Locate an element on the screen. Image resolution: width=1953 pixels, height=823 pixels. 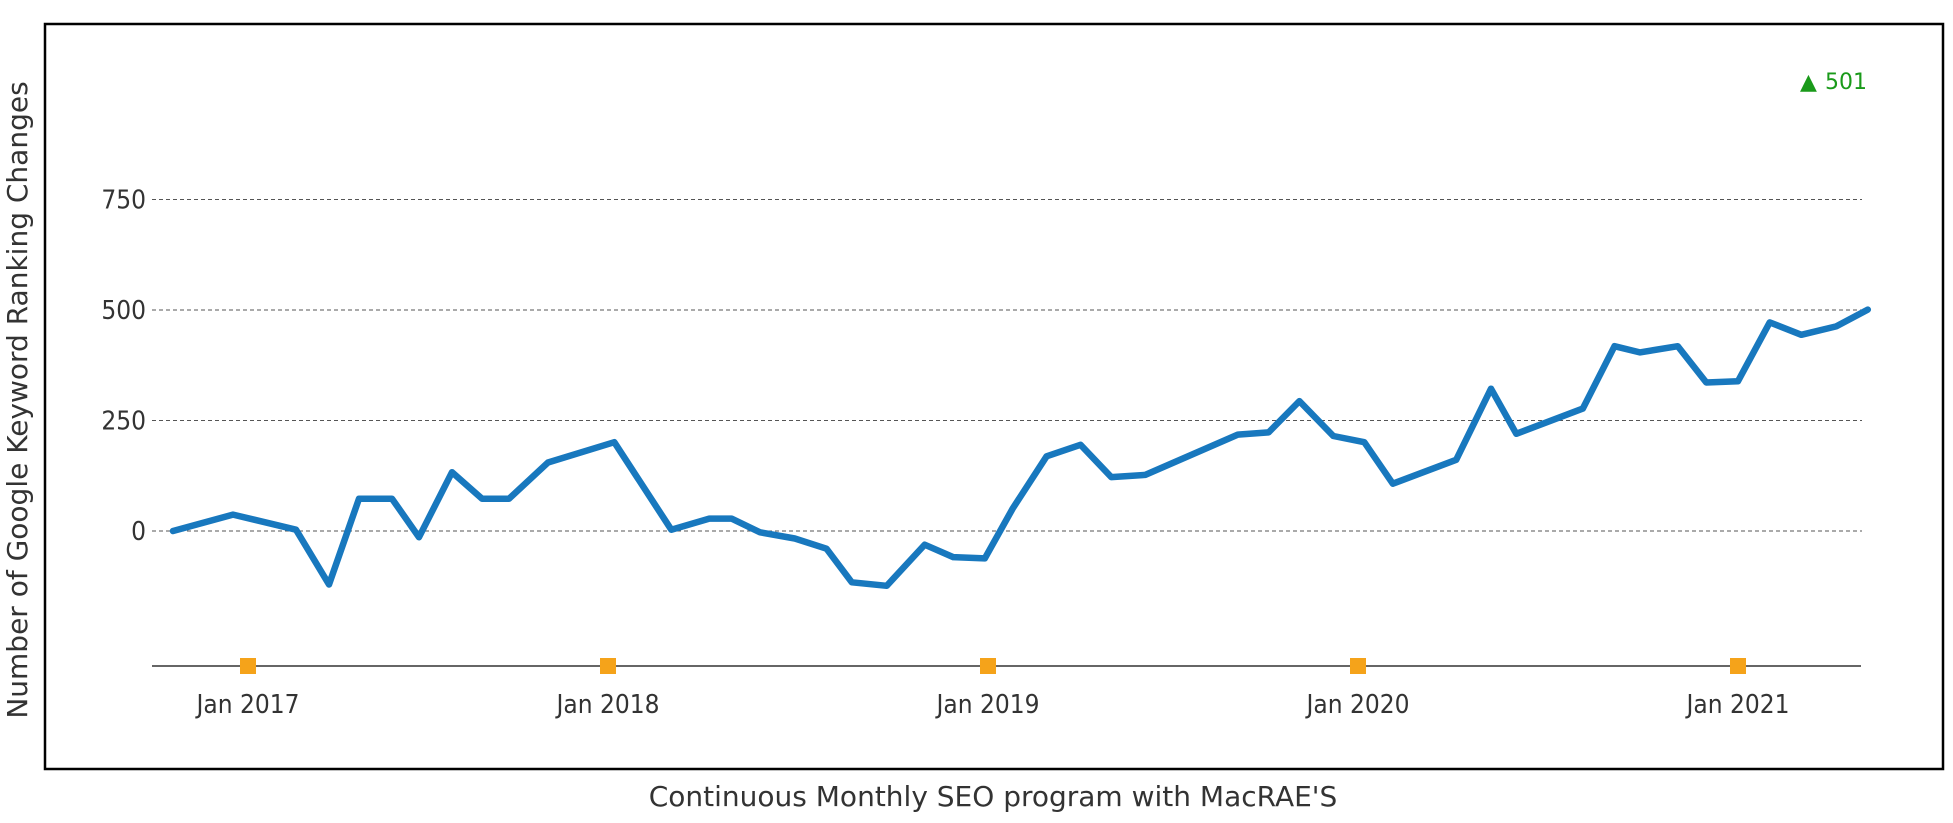
y-tick-label: 250 is located at coordinates (123, 422).